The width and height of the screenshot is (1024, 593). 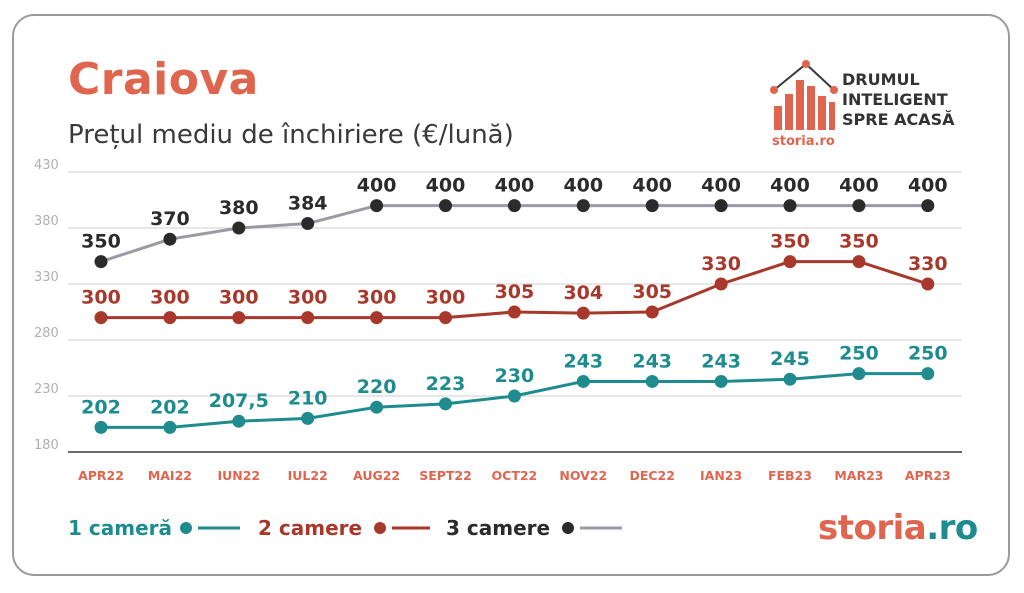 I want to click on data-label: 210, so click(x=308, y=398).